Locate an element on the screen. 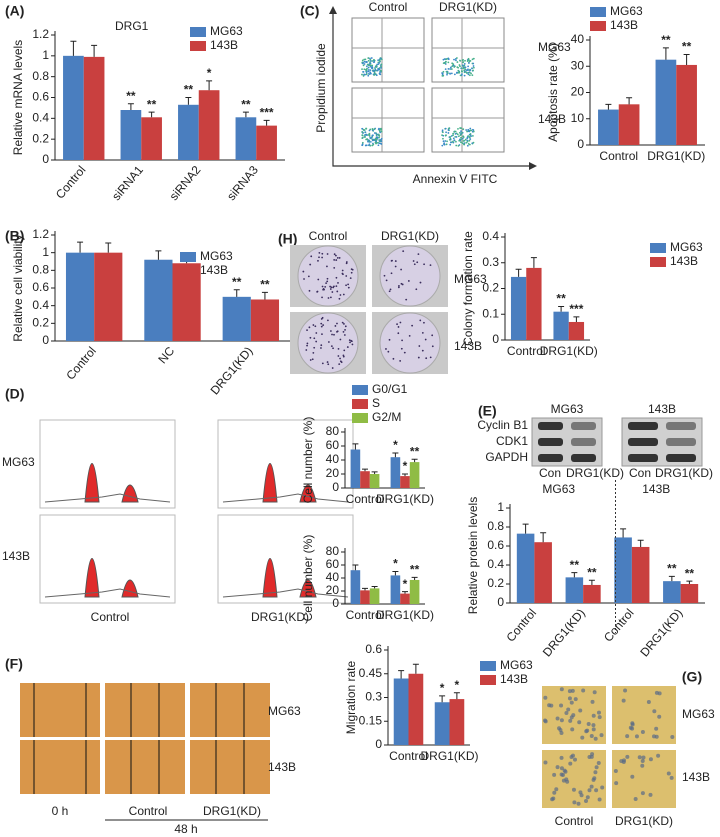 The image size is (720, 837). column-label: Control is located at coordinates (328, 236).